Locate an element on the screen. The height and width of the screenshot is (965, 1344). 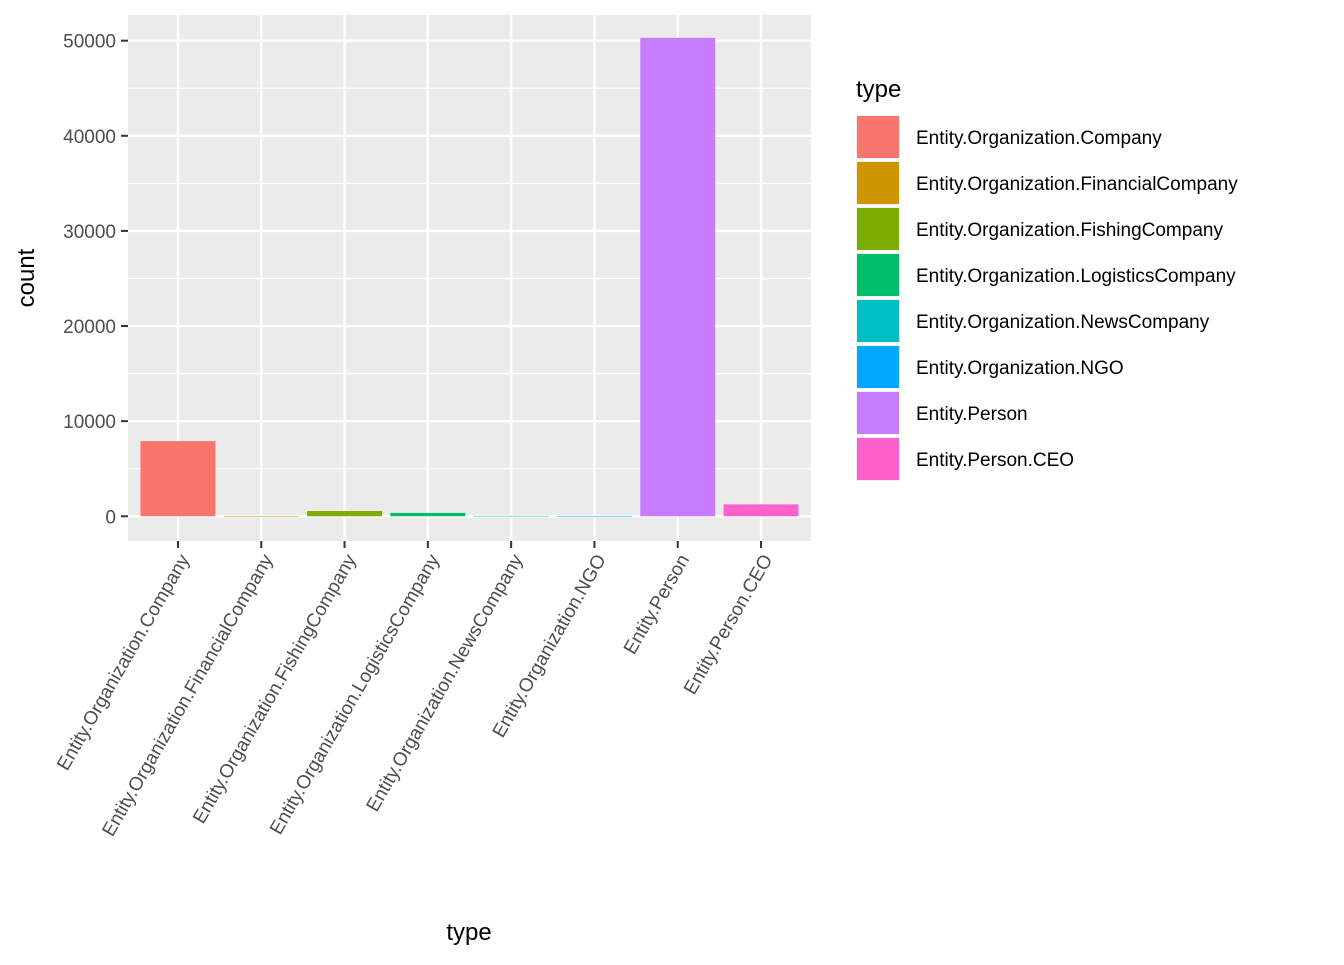
y-tick-label: 10000 is located at coordinates (89, 422).